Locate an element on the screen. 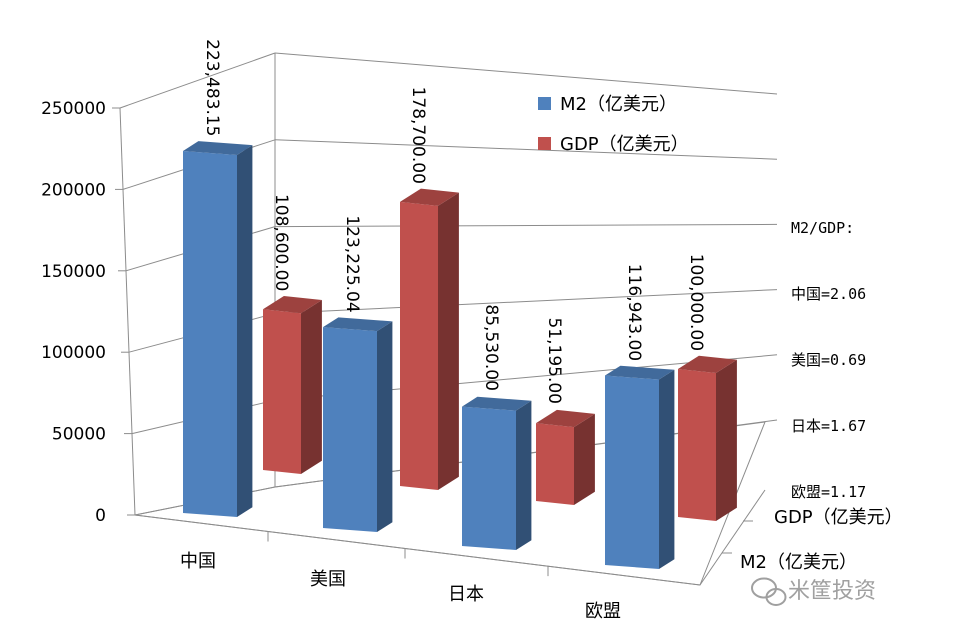 The image size is (963, 639). depth-axis-line is located at coordinates (732, 537).